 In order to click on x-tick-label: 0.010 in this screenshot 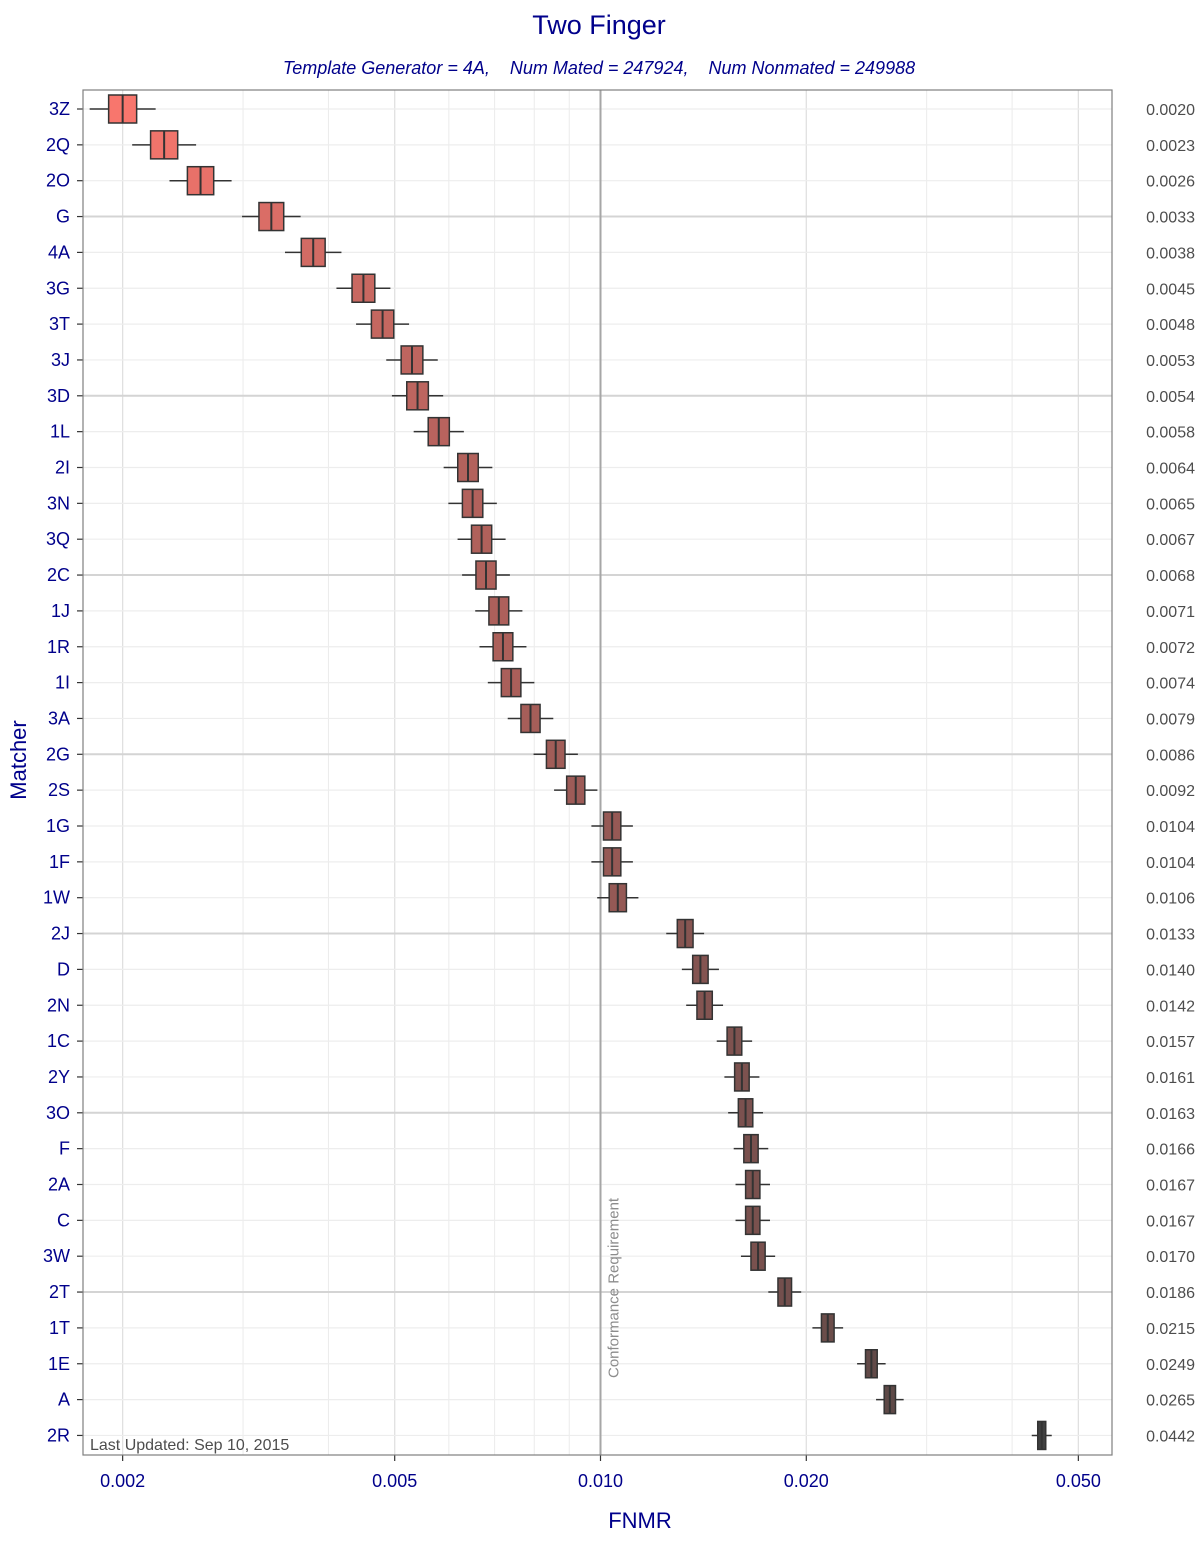, I will do `click(600, 1481)`.